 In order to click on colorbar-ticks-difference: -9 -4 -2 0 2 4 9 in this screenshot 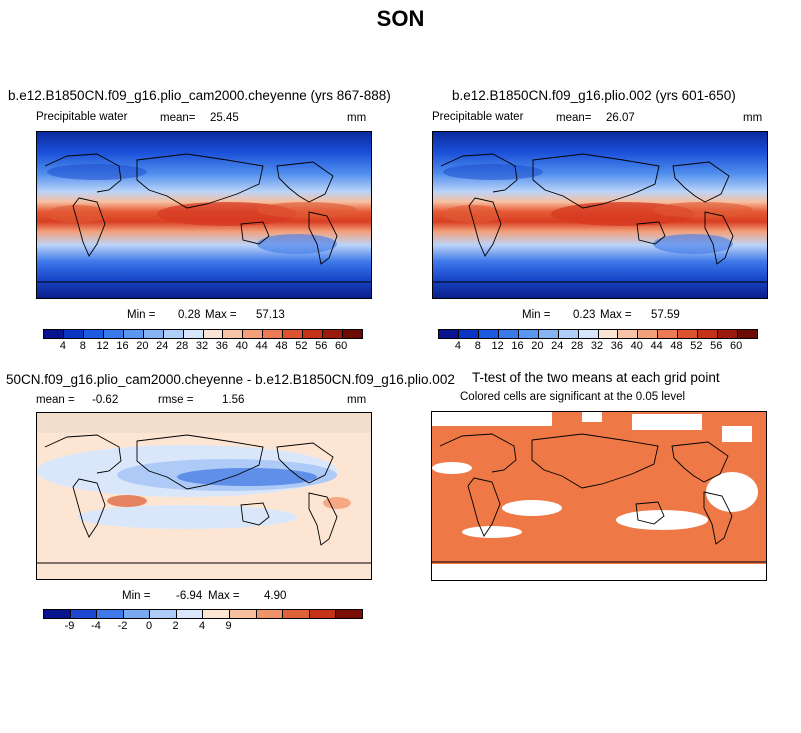, I will do `click(202, 627)`.